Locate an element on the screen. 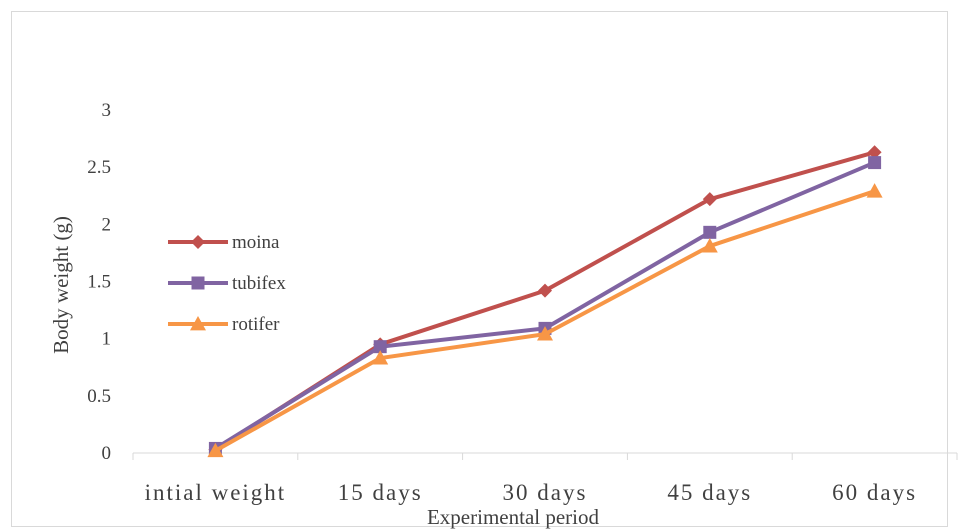 This screenshot has width=960, height=531. x-tick-label: 15 days is located at coordinates (380, 492).